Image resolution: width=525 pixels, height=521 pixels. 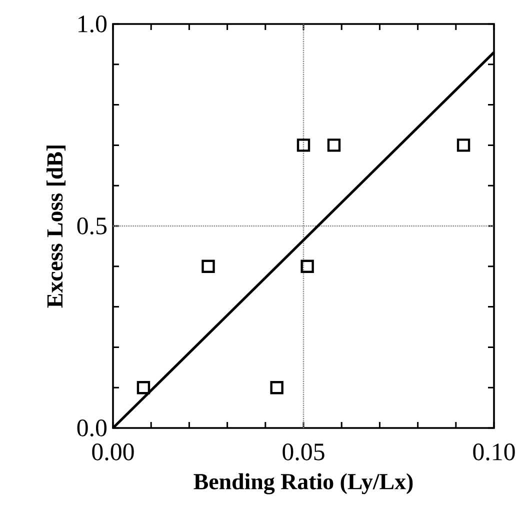 What do you see at coordinates (303, 483) in the screenshot?
I see `x-axis-title: Bending Ratio (Ly/Lx)` at bounding box center [303, 483].